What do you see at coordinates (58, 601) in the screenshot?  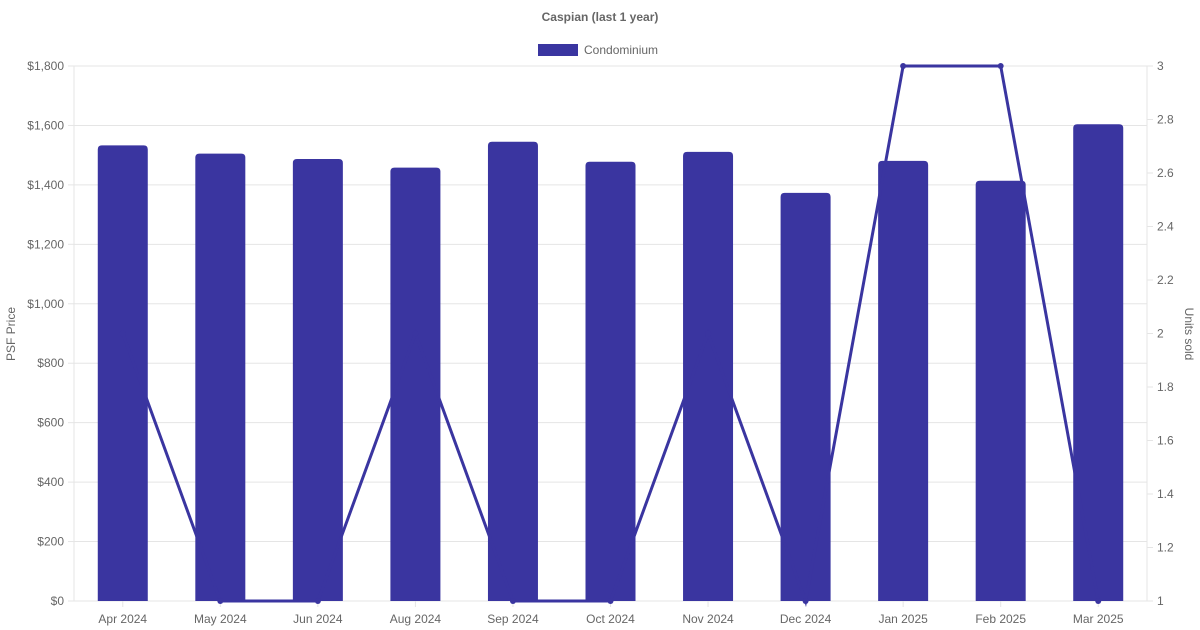 I see `y-tick-label: $0` at bounding box center [58, 601].